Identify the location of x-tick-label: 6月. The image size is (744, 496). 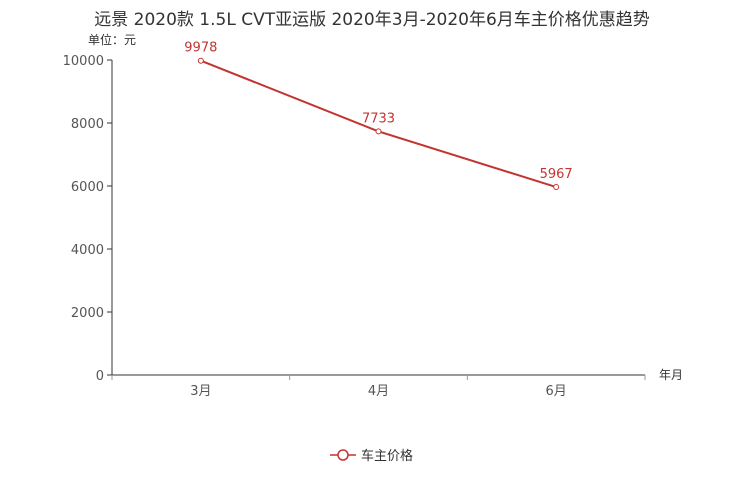
(556, 391).